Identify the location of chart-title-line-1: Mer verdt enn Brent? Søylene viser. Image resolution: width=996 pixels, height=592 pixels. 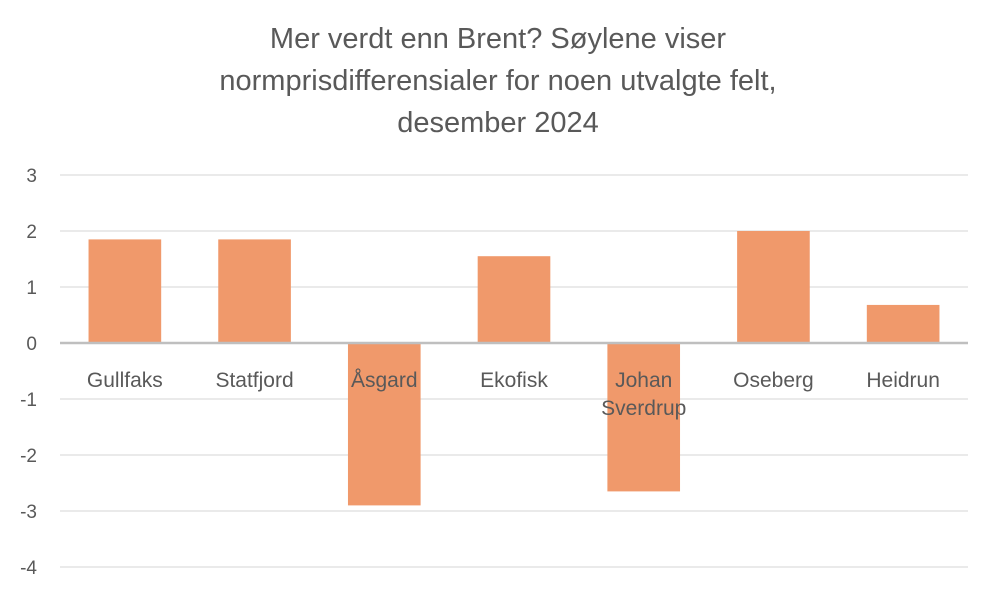
(498, 39).